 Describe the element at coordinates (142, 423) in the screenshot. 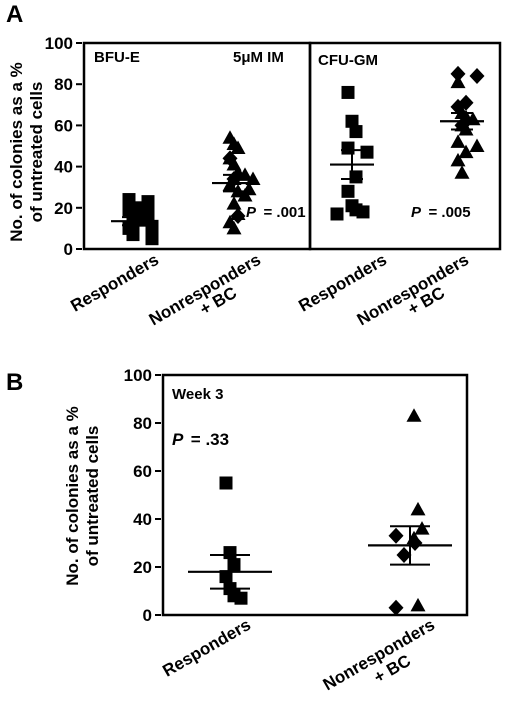

I see `panel-b-tick-label: 80` at that location.